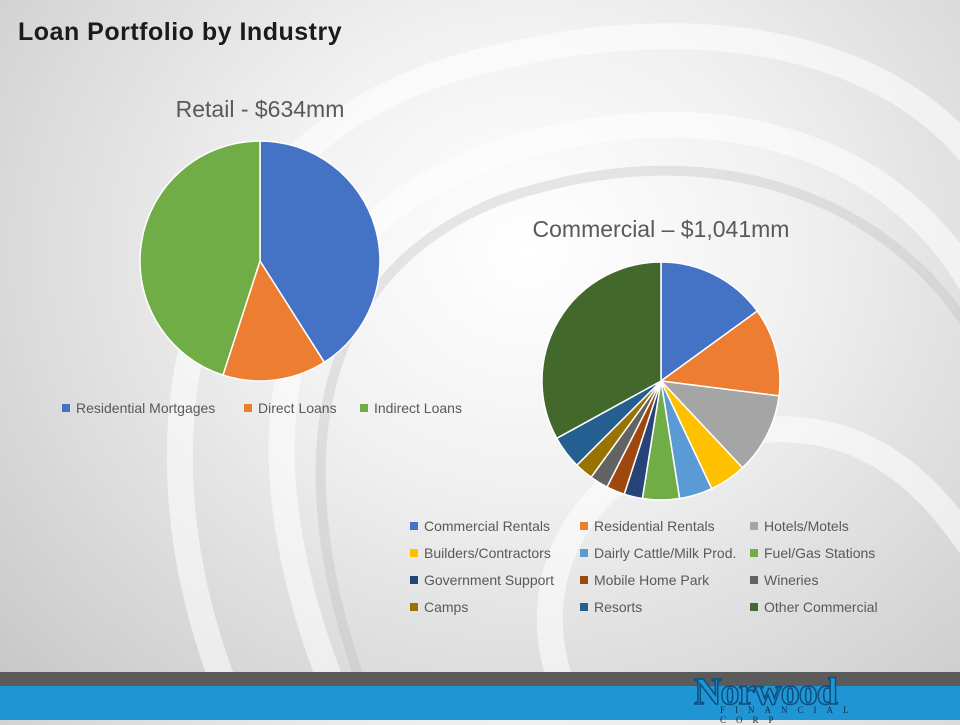  I want to click on legend-item: Other Commercial, so click(814, 607).